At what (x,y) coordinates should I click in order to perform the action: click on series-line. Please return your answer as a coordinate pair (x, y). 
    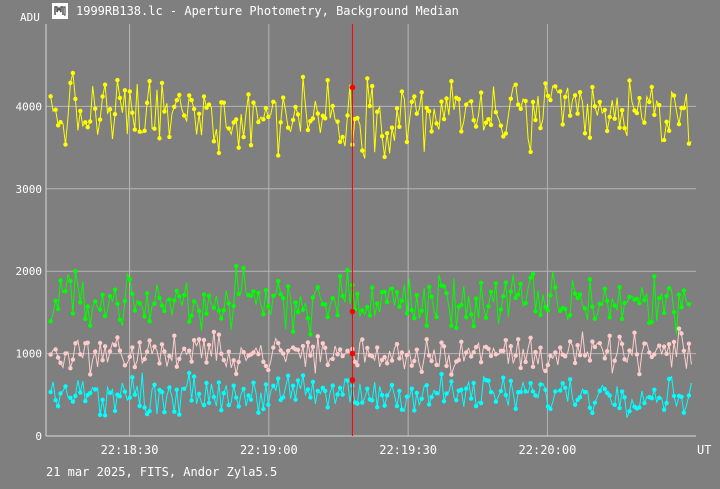
    Looking at the image, I should click on (371, 300).